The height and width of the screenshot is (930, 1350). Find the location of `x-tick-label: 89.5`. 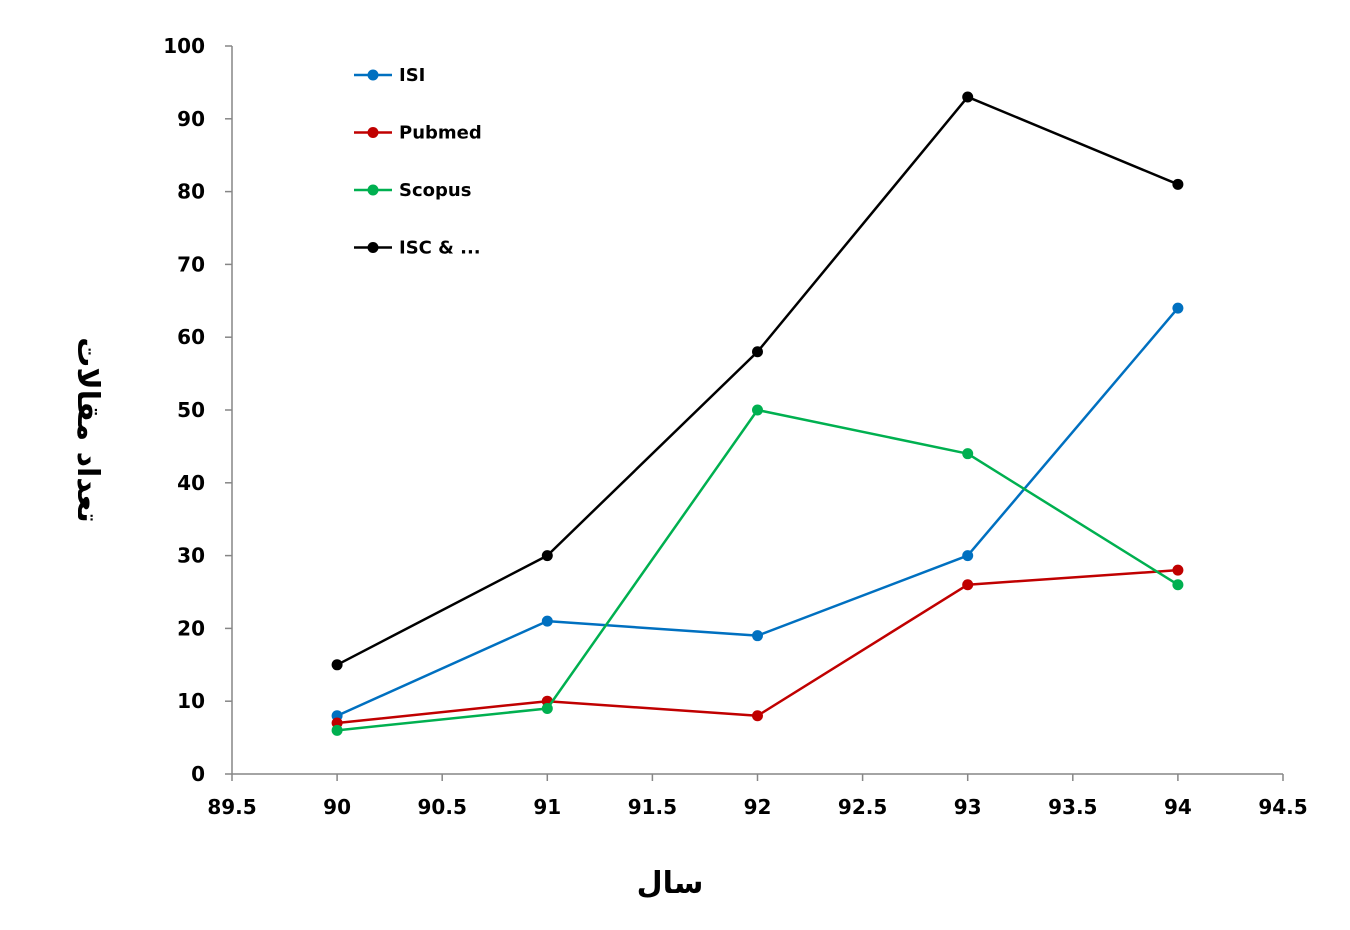

x-tick-label: 89.5 is located at coordinates (231, 807).